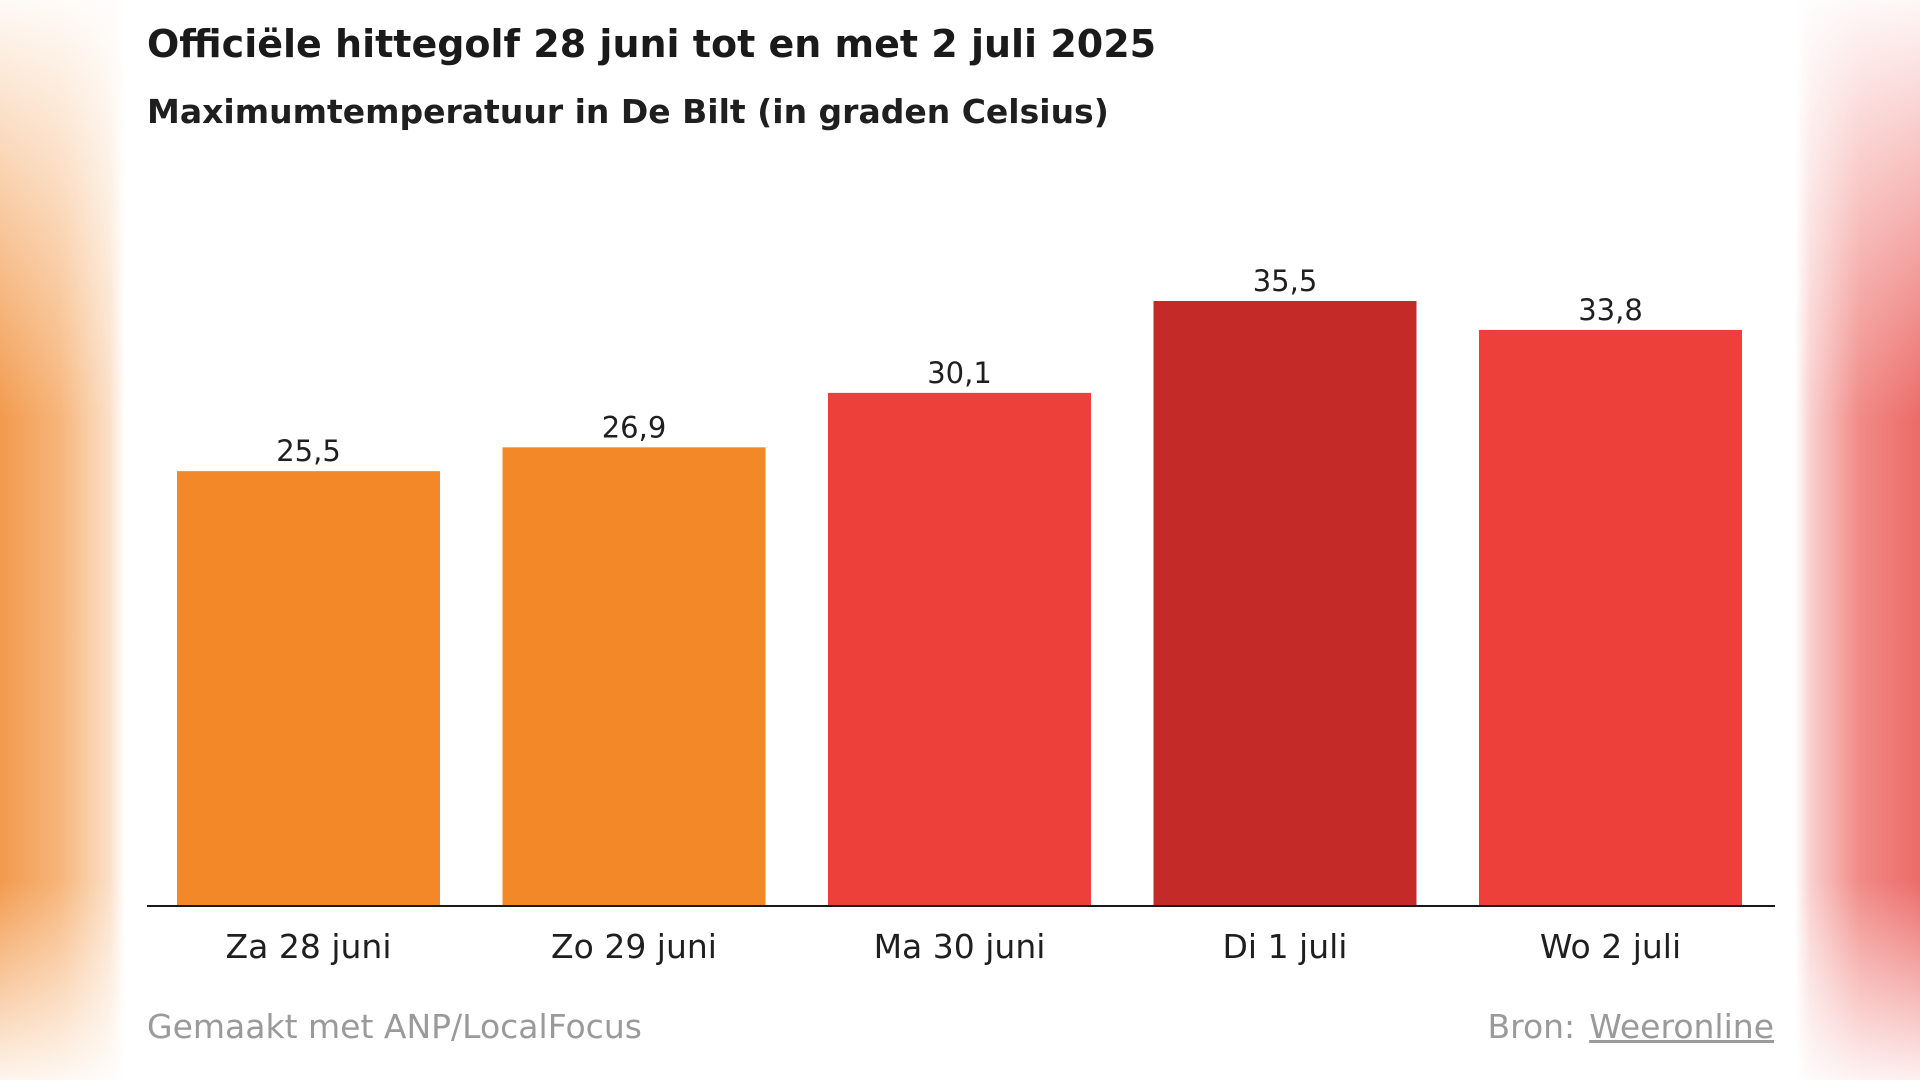  I want to click on x-tick-label: Za 28 juni, so click(309, 946).